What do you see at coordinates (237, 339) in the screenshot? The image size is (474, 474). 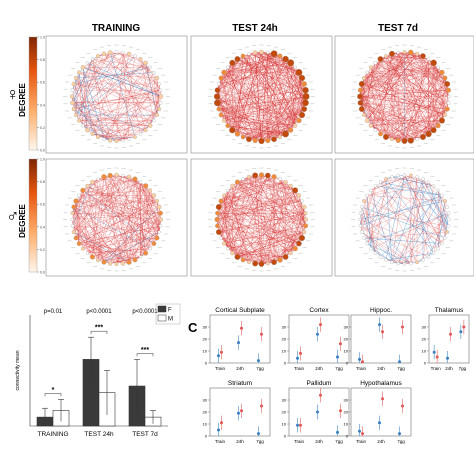 I see `region-panel: Cortical Subplate 0 10 20 30 Train 24h 7gg` at bounding box center [237, 339].